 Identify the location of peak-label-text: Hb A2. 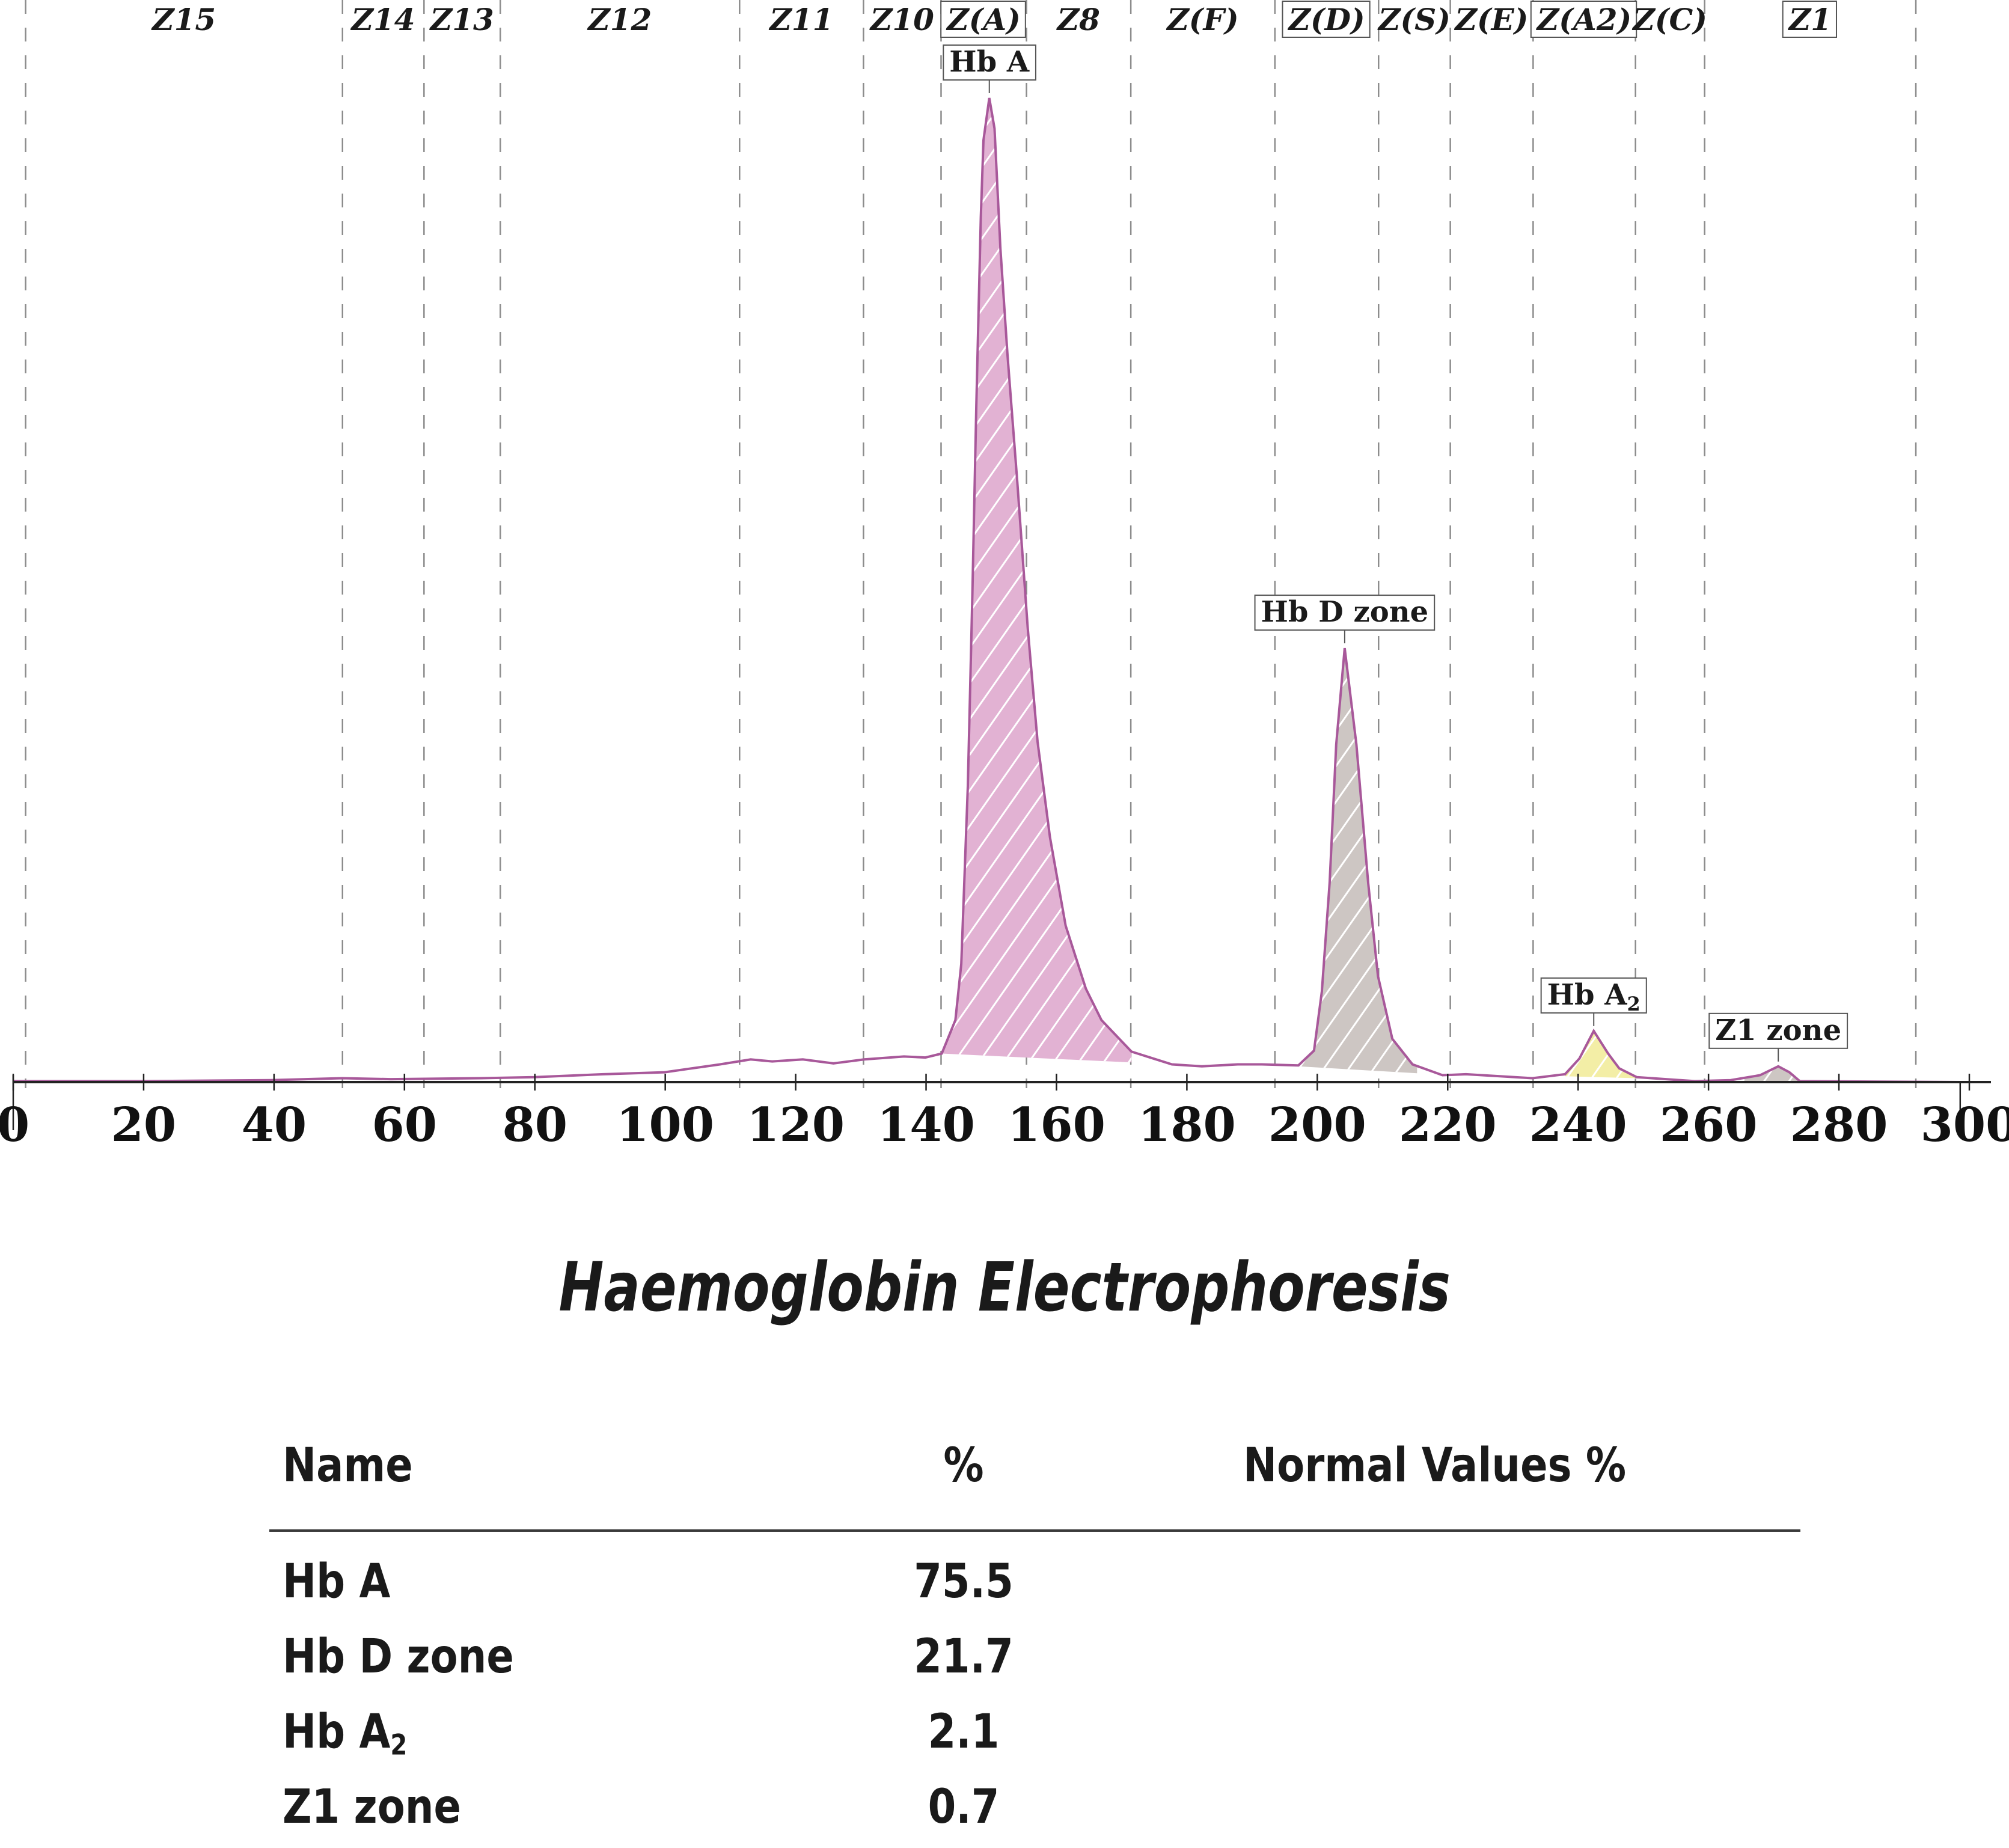
(1594, 996).